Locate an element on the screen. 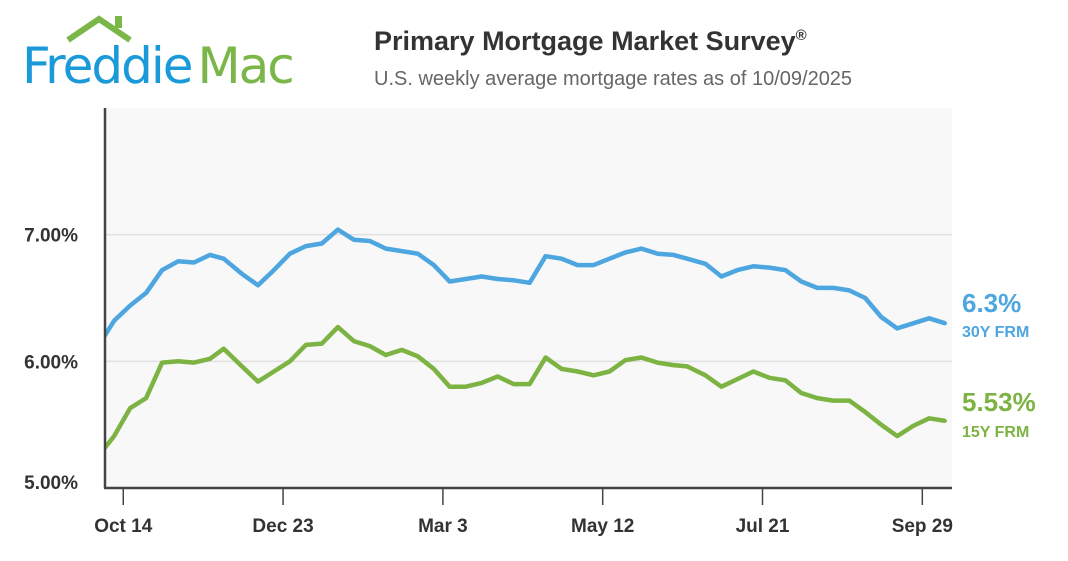 This screenshot has width=1068, height=561. freddie-mac-logo: Freddie Mac is located at coordinates (182, 54).